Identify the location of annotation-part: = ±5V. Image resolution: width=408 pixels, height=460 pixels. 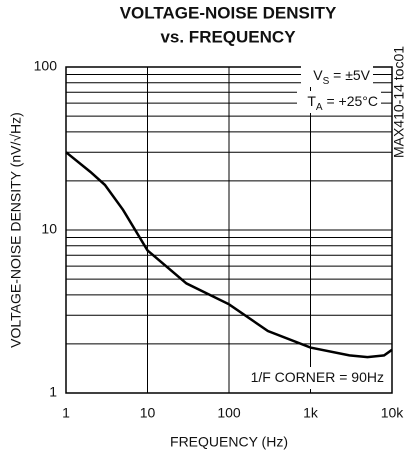
(349, 75).